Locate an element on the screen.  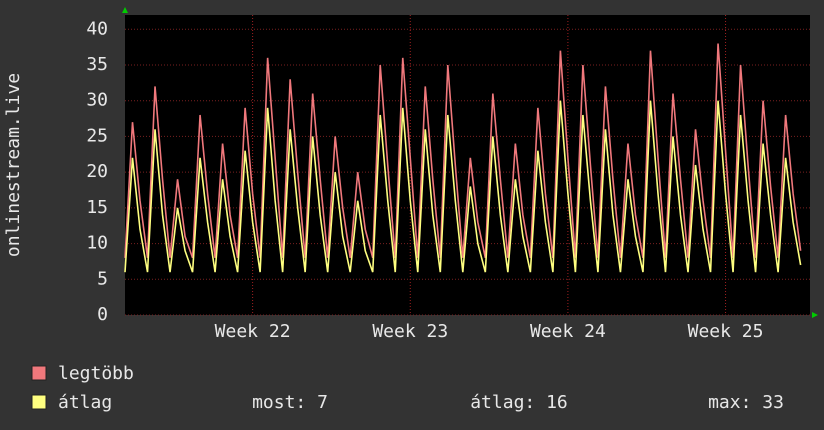
y-tick-label: 10 is located at coordinates (97, 243).